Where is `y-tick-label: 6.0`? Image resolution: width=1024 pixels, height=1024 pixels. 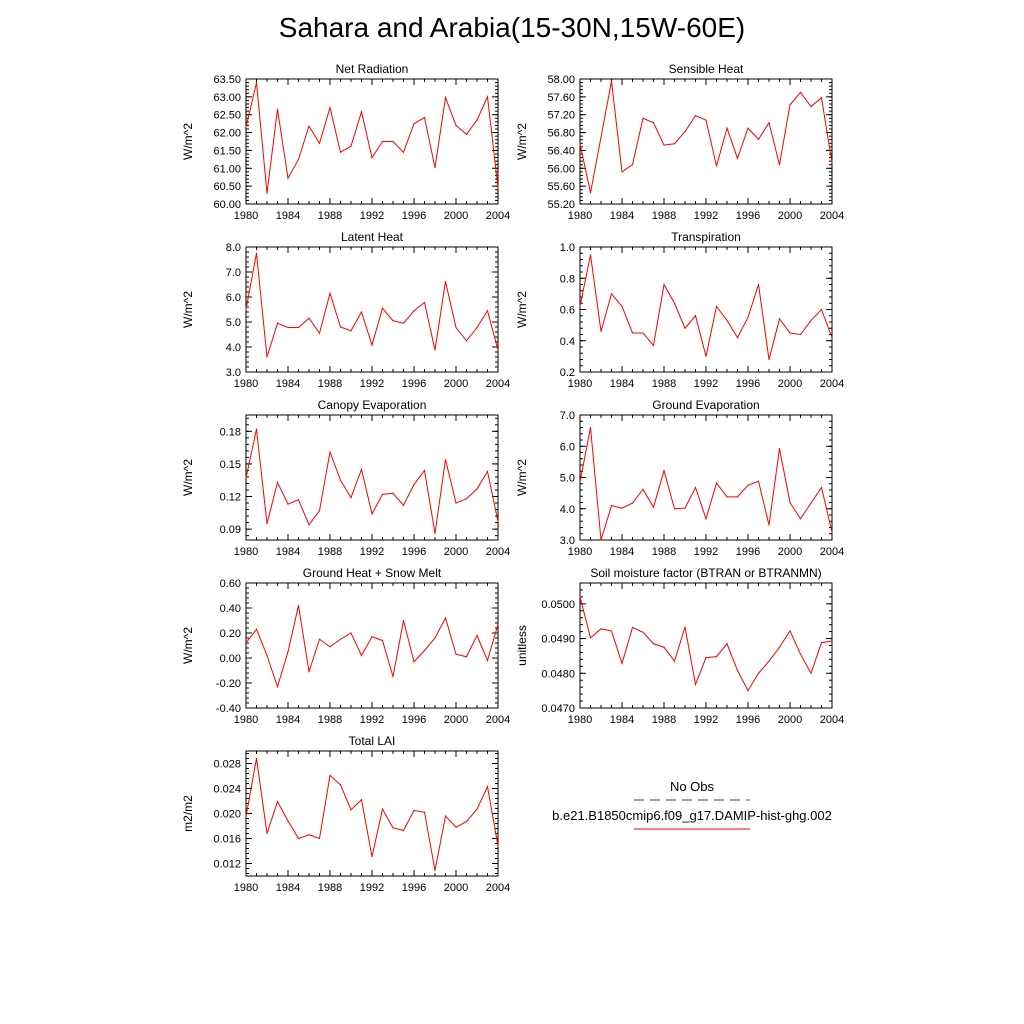 y-tick-label: 6.0 is located at coordinates (233, 298).